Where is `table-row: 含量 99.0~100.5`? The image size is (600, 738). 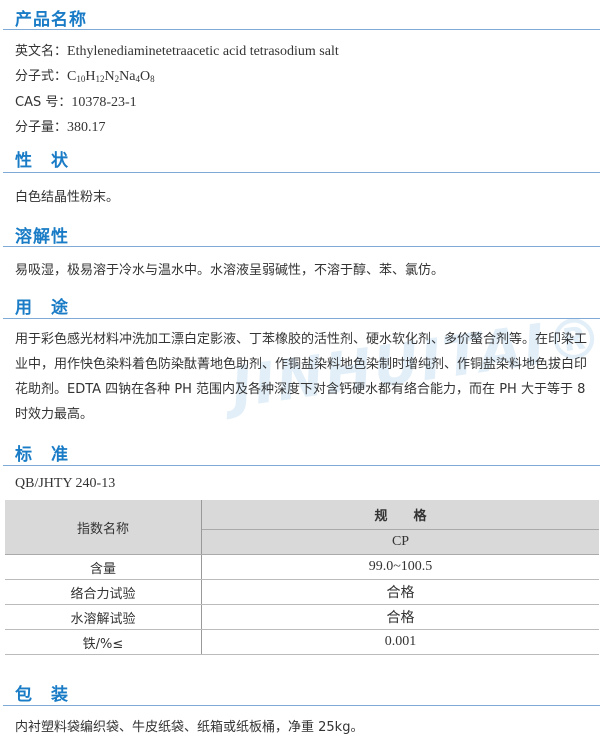 table-row: 含量 99.0~100.5 is located at coordinates (302, 567).